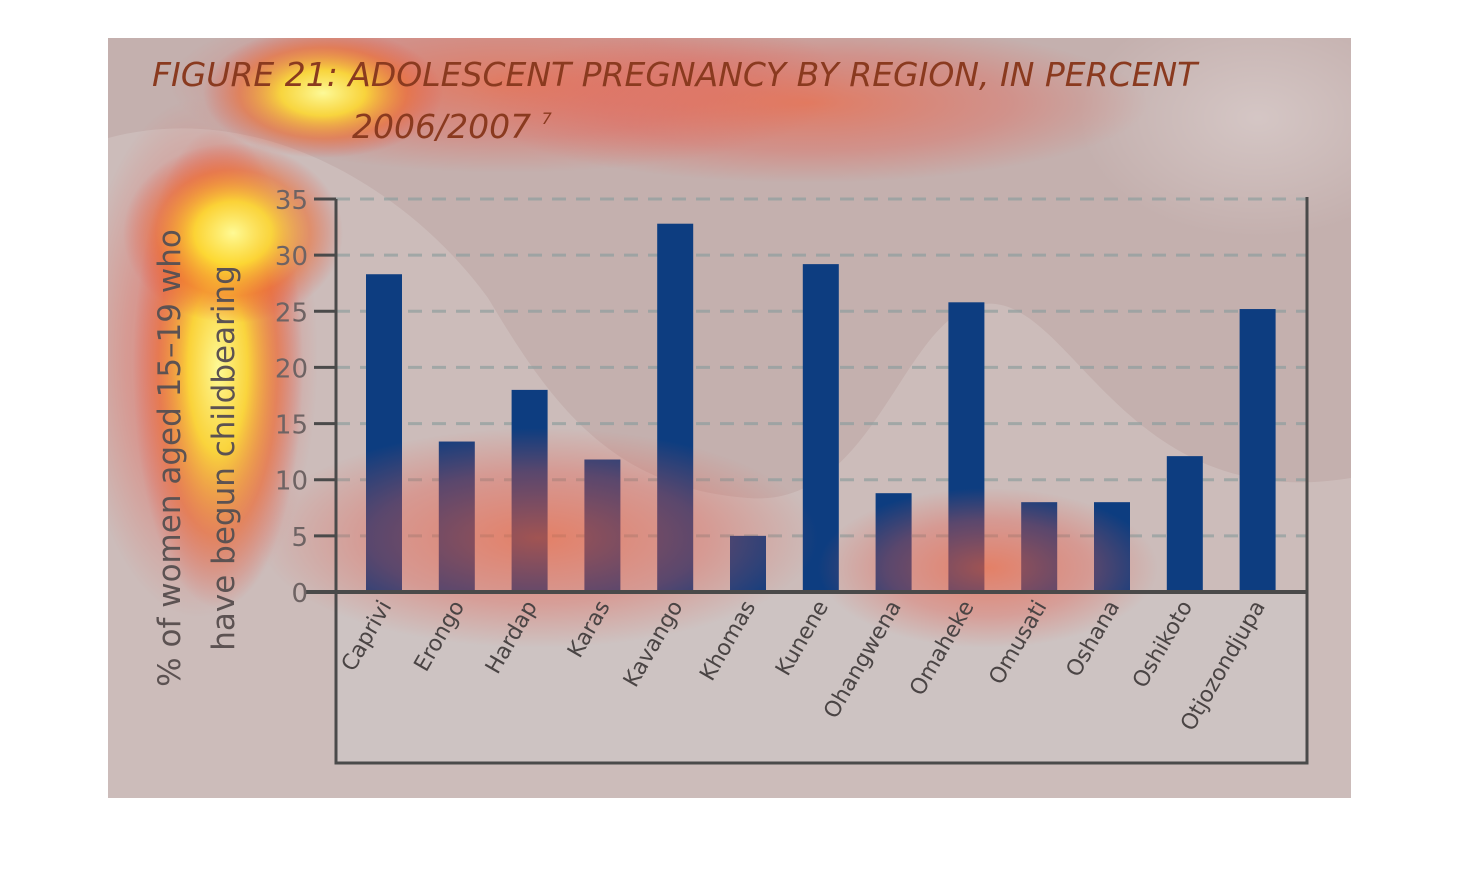 The image size is (1458, 892). Describe the element at coordinates (291, 426) in the screenshot. I see `y-tick-label: 15` at that location.